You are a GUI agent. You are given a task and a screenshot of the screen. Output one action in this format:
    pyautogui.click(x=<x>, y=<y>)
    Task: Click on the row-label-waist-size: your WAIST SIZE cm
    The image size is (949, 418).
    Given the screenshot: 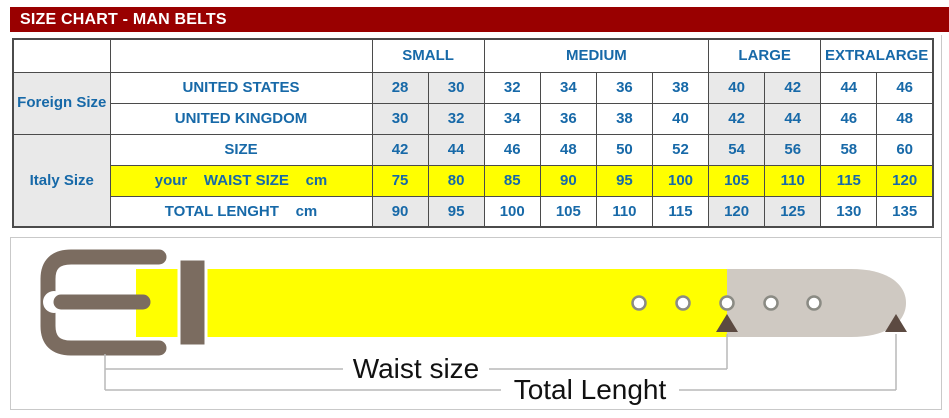 What is the action you would take?
    pyautogui.click(x=241, y=180)
    